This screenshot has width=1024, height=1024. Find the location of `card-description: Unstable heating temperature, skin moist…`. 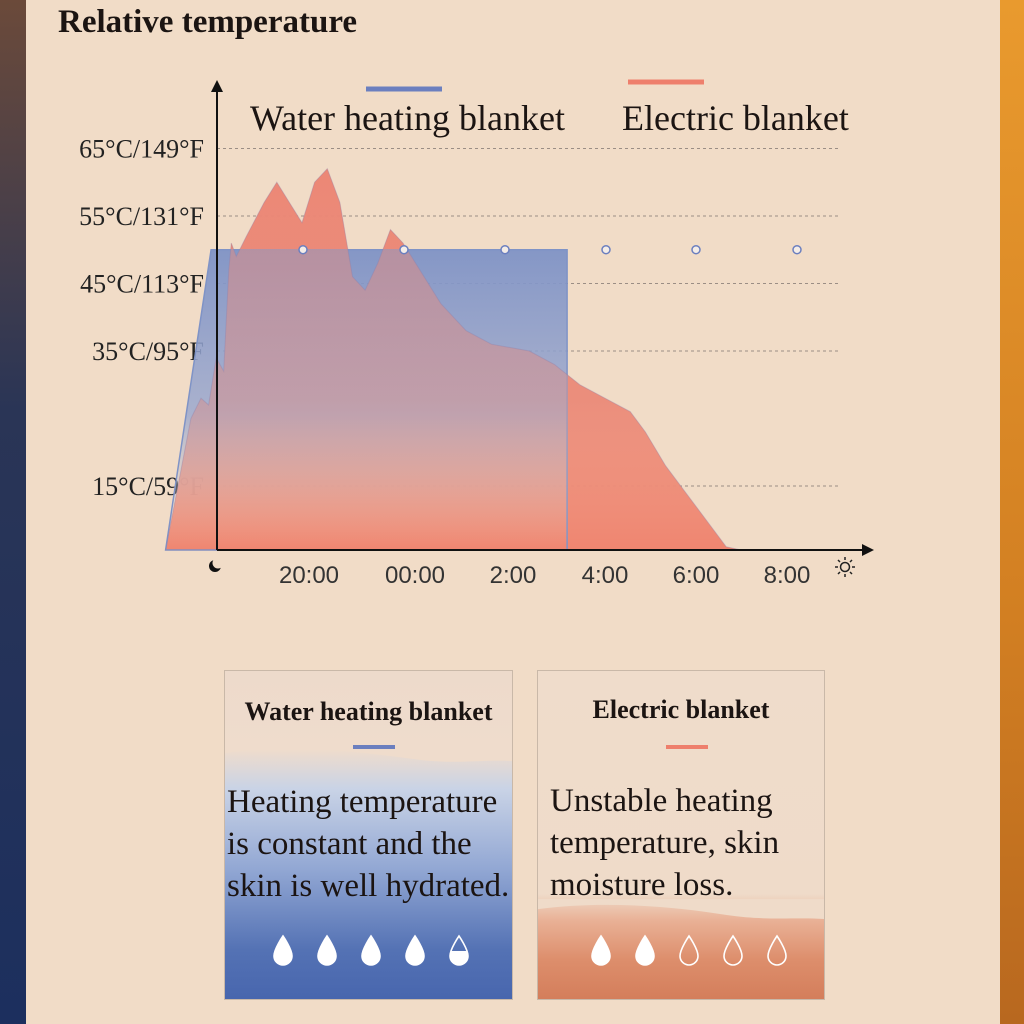

card-description: Unstable heating temperature, skin moist… is located at coordinates (664, 843).